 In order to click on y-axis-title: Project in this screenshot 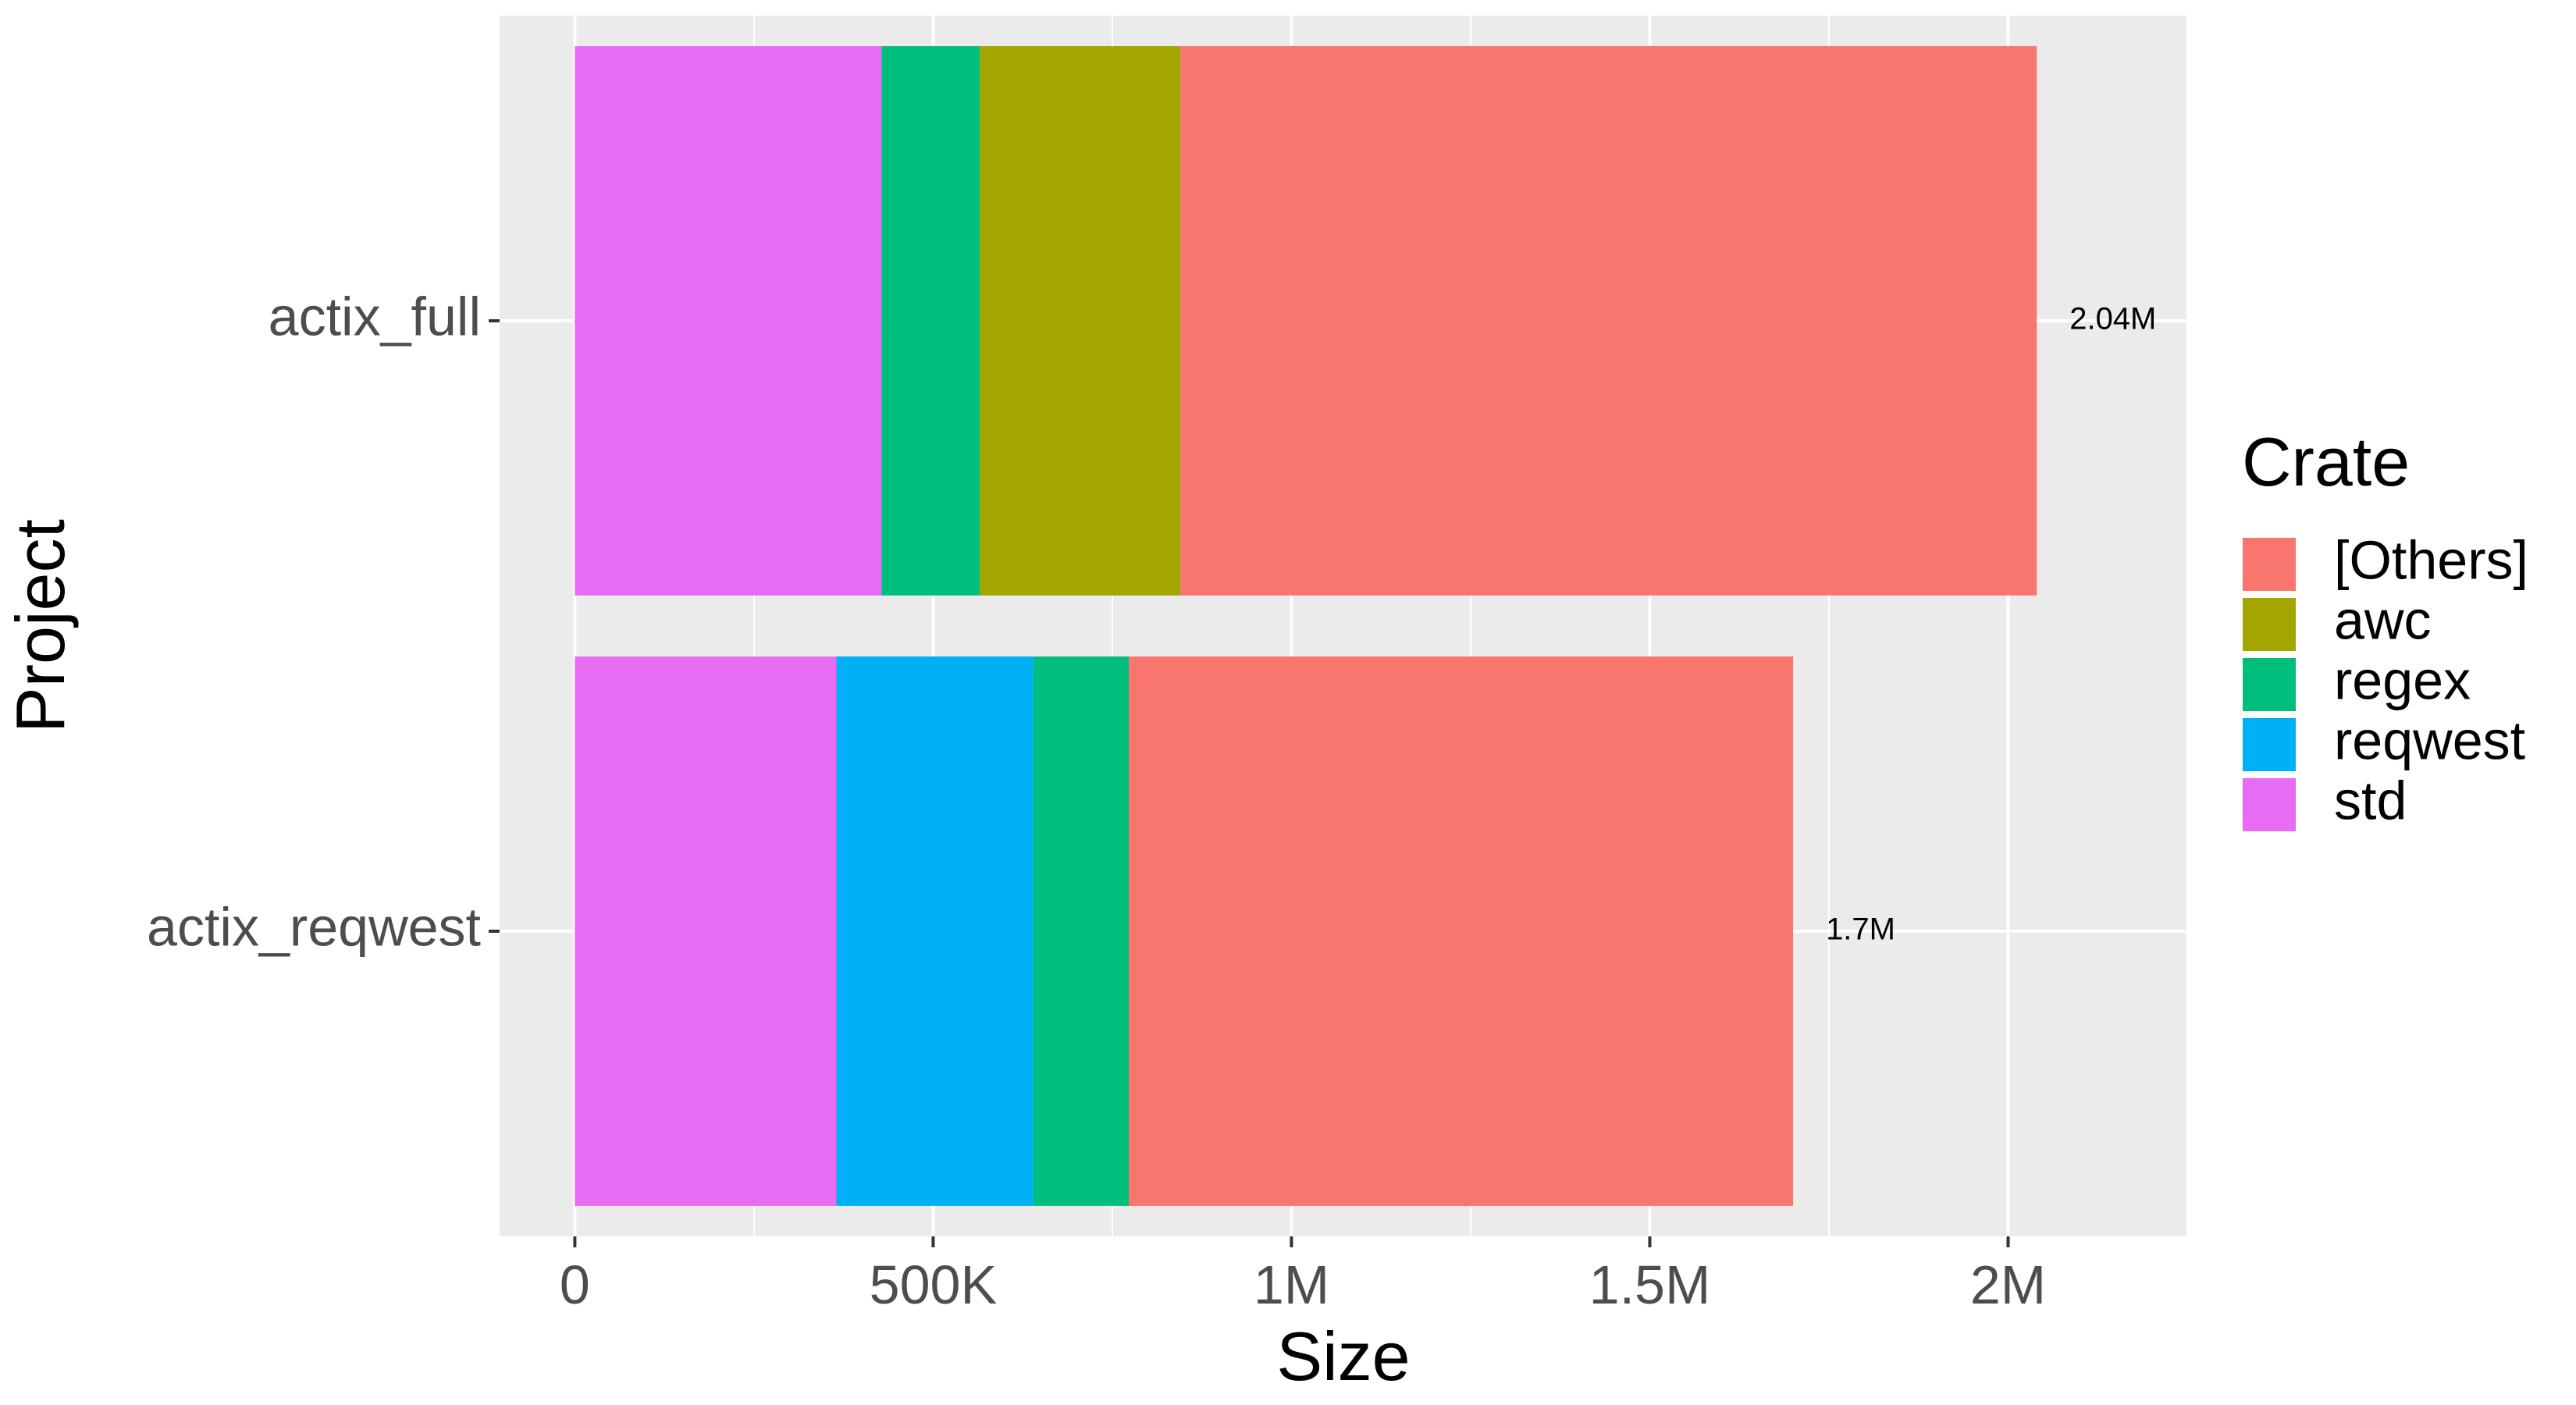, I will do `click(40, 626)`.